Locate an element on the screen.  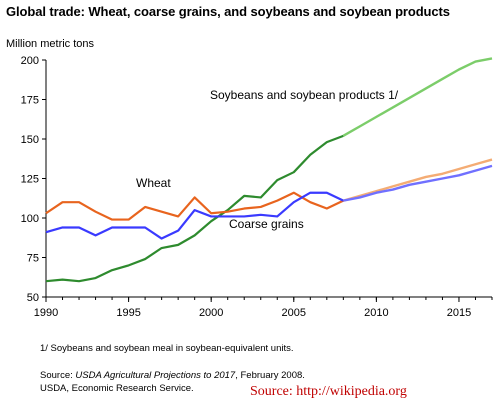
wheat-projection-line is located at coordinates (418, 180).